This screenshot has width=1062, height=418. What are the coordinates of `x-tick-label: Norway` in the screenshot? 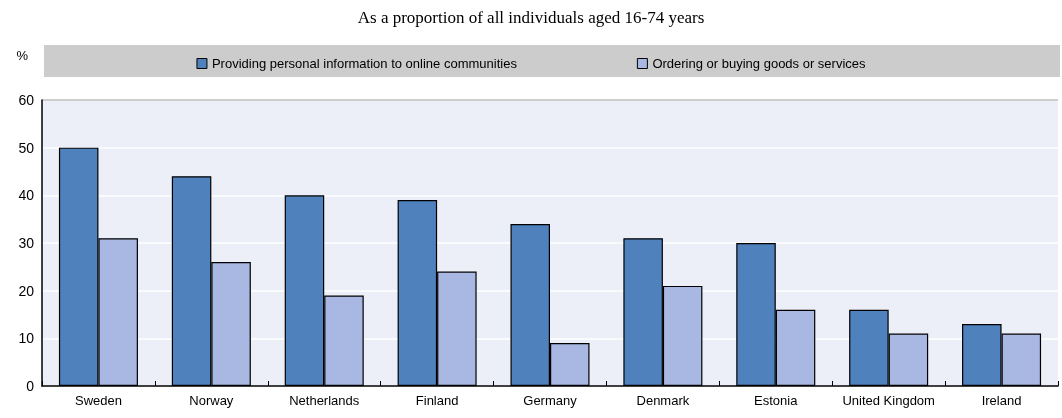 It's located at (211, 400).